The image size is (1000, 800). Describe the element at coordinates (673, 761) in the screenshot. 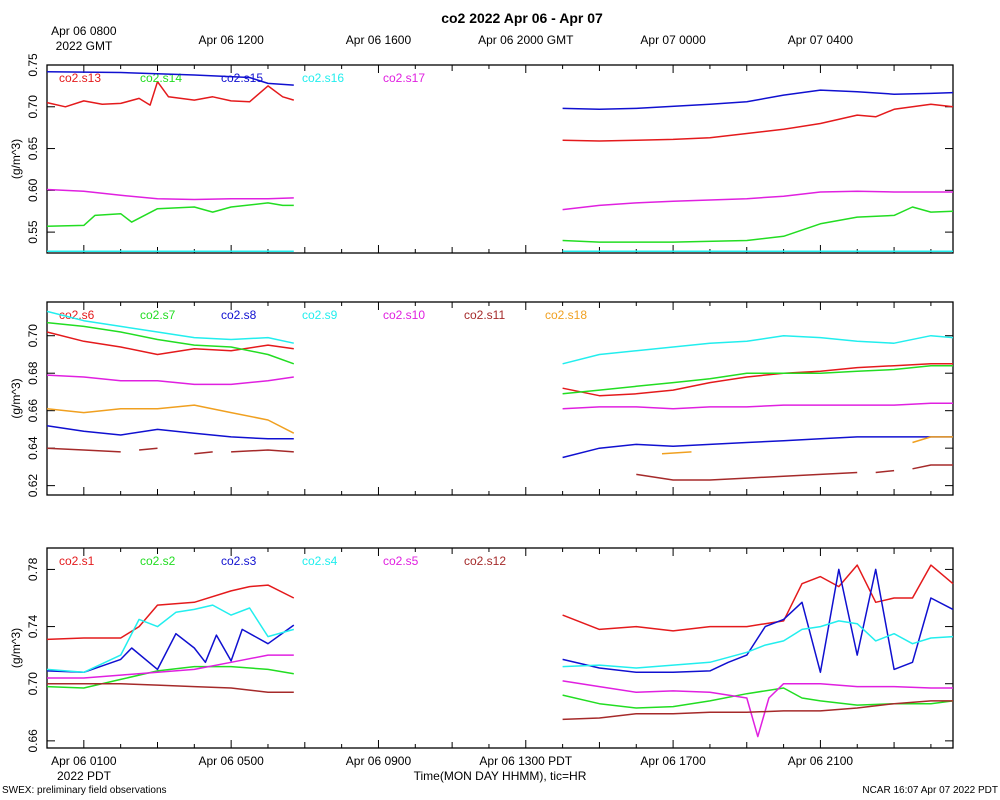

I see `bottom-axis-label: Apr 06 1700` at that location.